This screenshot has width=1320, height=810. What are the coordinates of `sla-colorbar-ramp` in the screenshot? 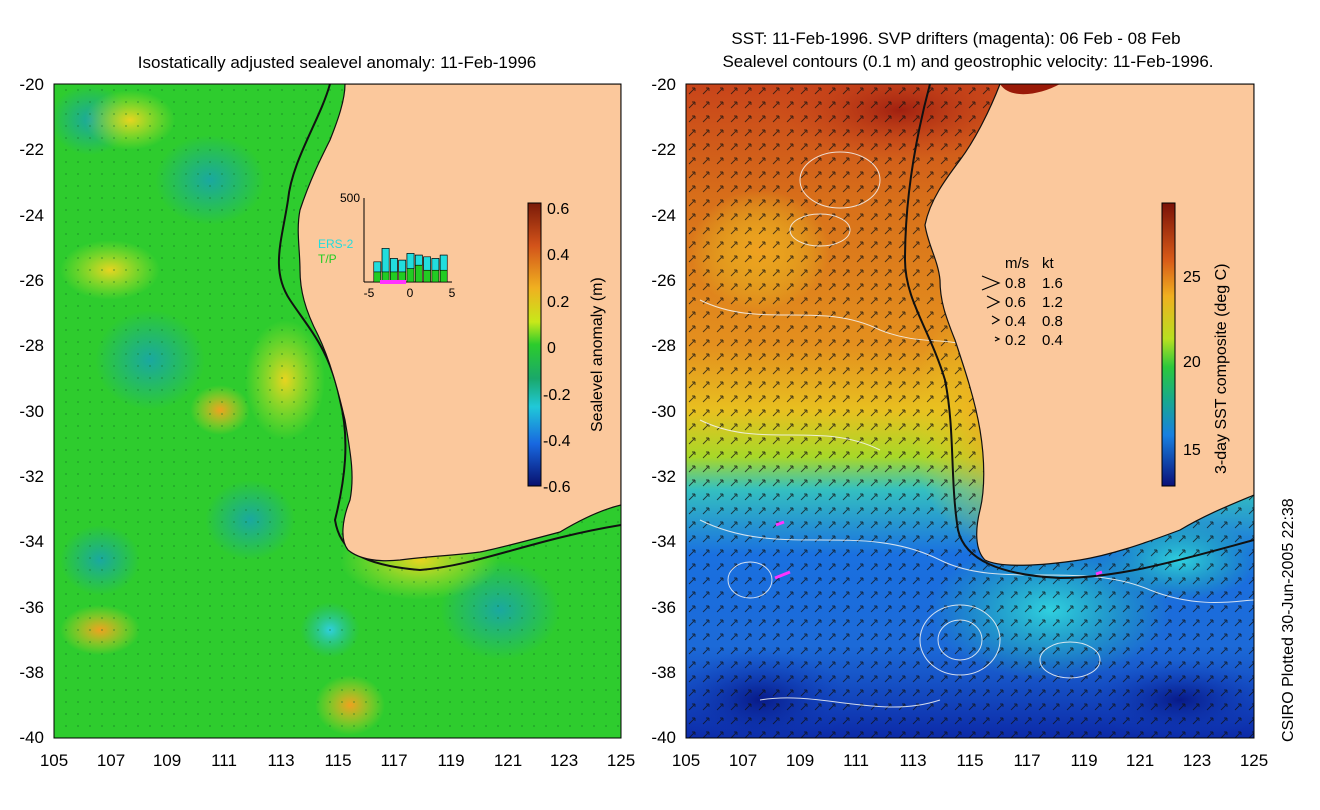 It's located at (534, 344).